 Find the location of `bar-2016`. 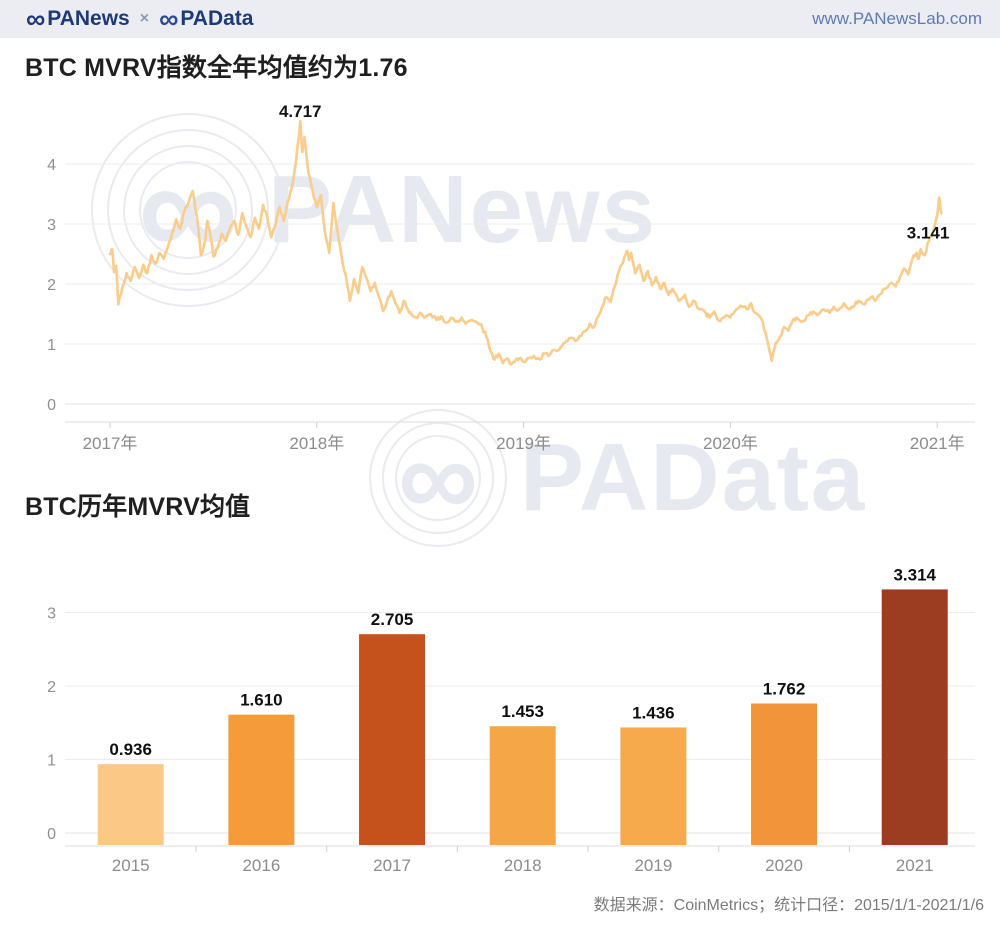

bar-2016 is located at coordinates (261, 779).